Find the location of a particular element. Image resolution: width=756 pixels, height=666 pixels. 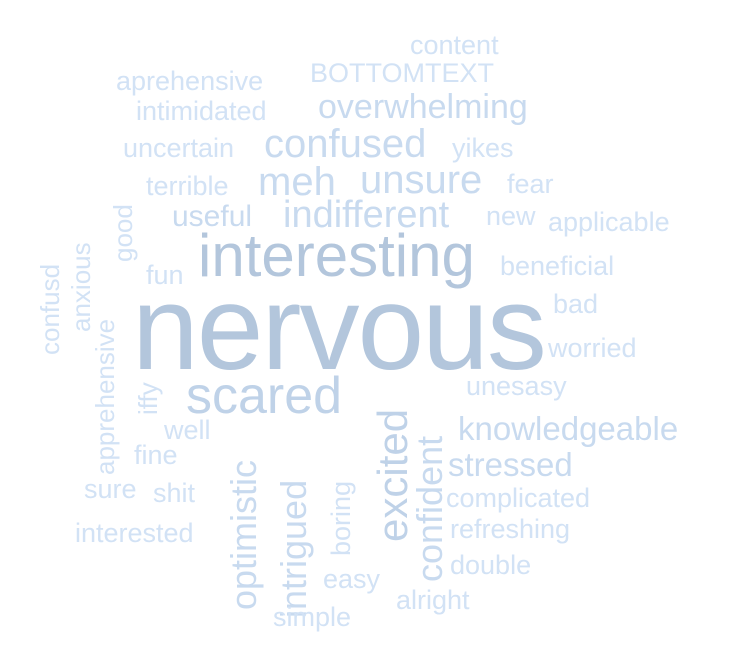

word-optimistic: optimistic is located at coordinates (243, 534).